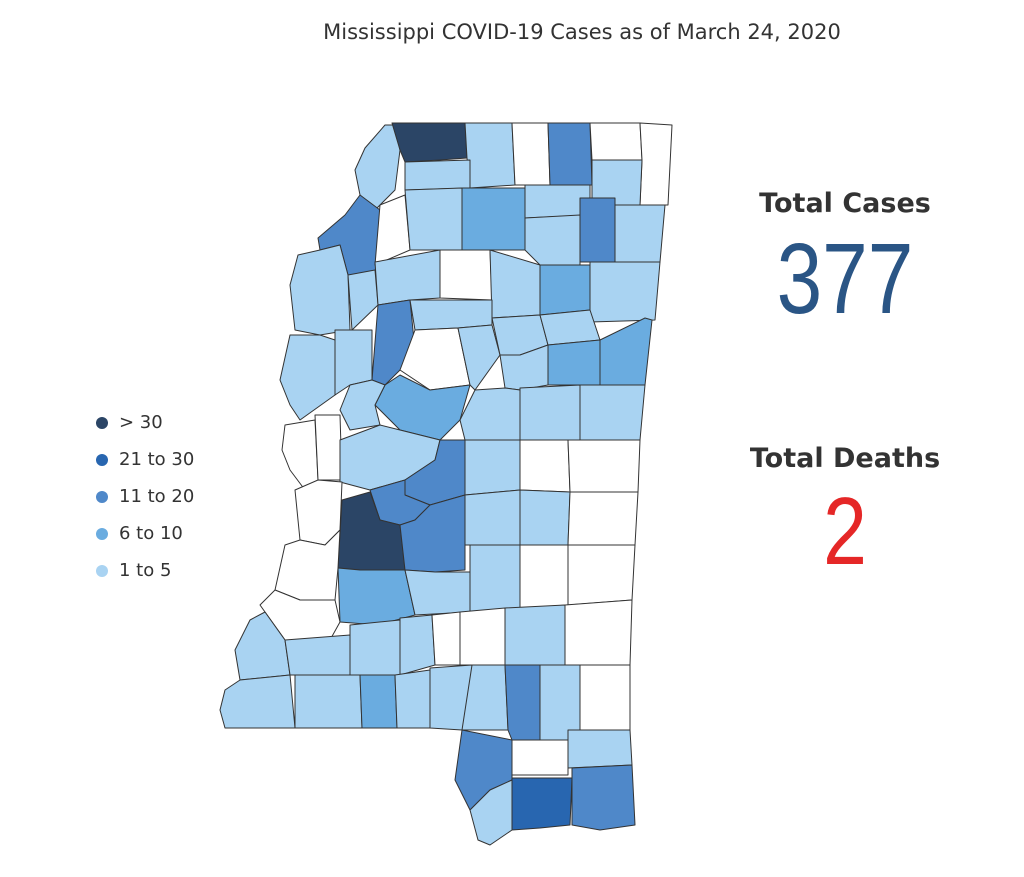  Describe the element at coordinates (141, 422) in the screenshot. I see `legend-label: > 30` at that location.